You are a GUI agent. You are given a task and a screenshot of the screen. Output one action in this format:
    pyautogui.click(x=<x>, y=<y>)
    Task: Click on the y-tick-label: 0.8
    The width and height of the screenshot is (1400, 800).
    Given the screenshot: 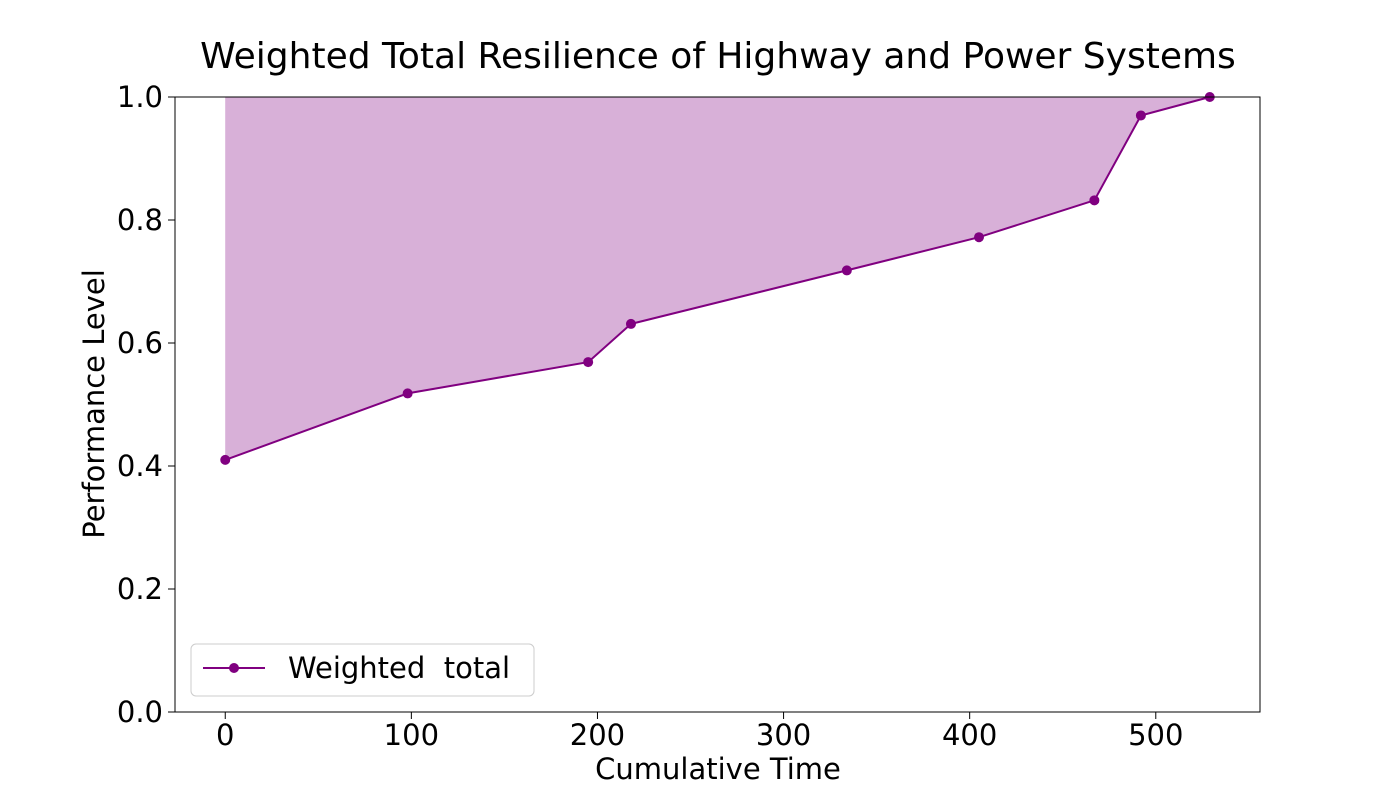 What is the action you would take?
    pyautogui.click(x=140, y=220)
    